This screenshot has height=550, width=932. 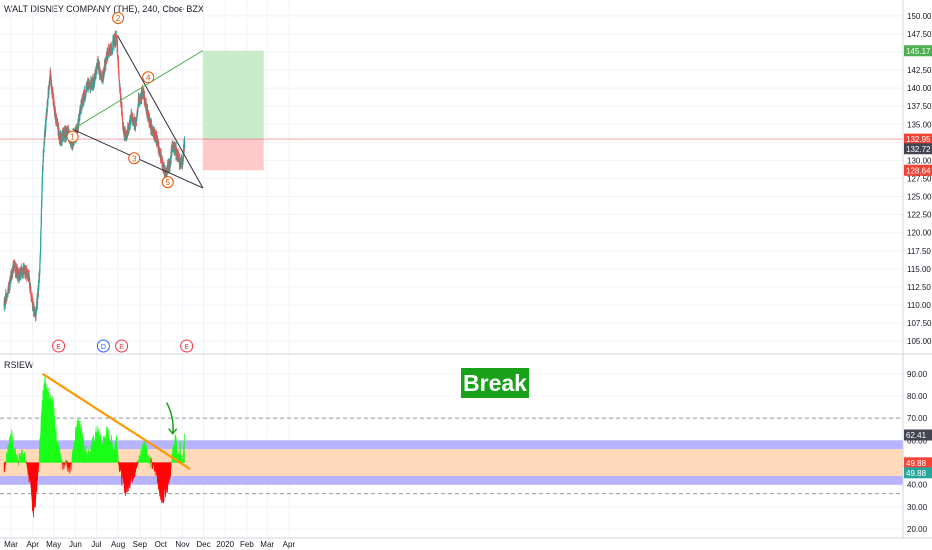 I want to click on x-tick-label: 2020, so click(x=225, y=544).